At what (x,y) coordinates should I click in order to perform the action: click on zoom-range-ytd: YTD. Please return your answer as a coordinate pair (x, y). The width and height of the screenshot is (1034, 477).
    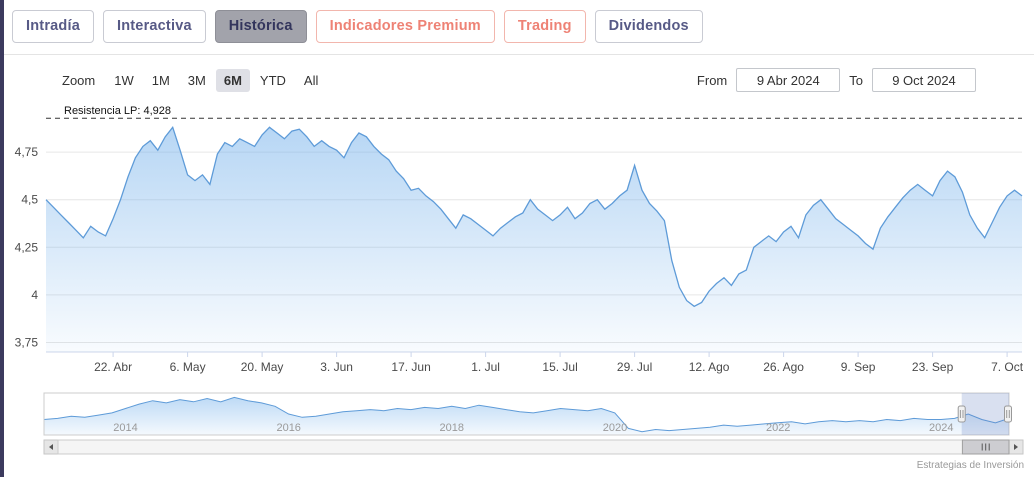
    Looking at the image, I should click on (273, 80).